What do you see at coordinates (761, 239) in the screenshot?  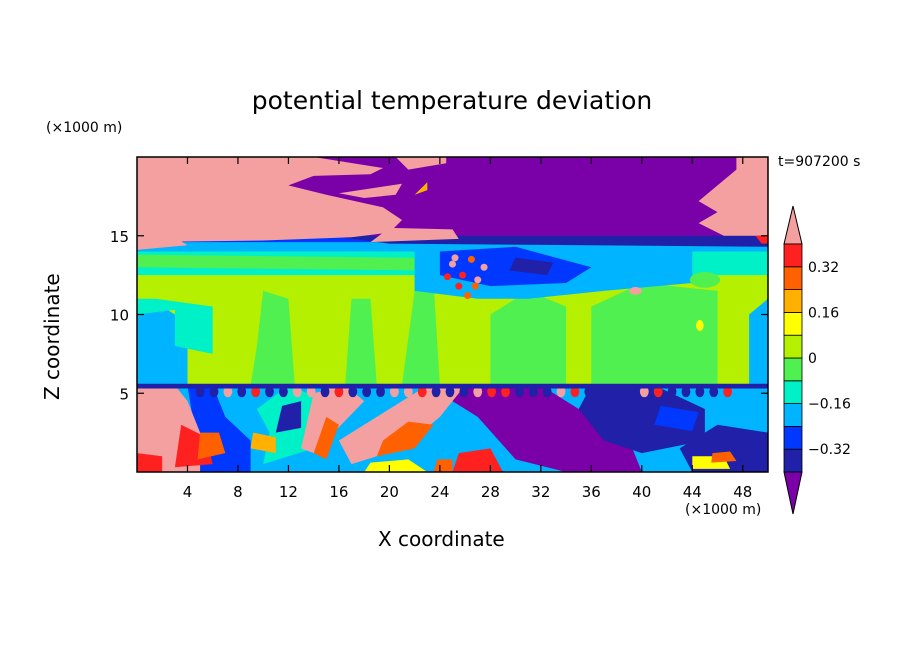 I see `upper-layer-red-fleck` at bounding box center [761, 239].